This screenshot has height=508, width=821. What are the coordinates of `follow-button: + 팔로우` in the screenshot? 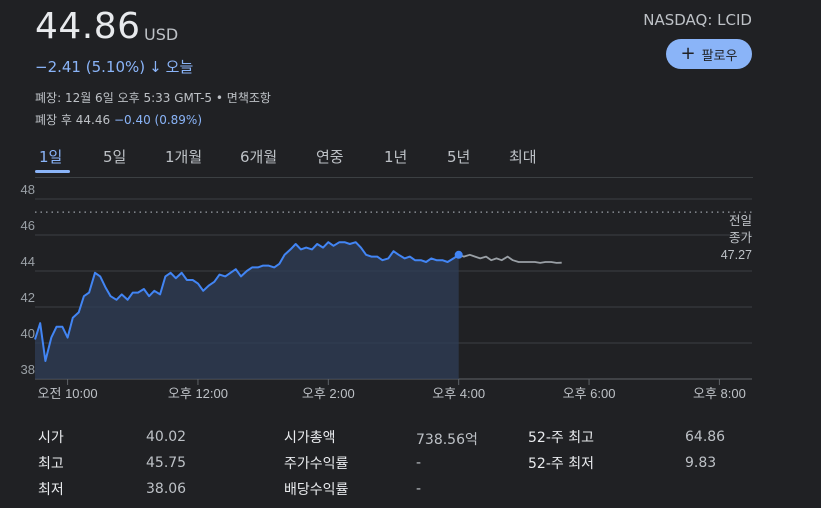 It's located at (709, 54).